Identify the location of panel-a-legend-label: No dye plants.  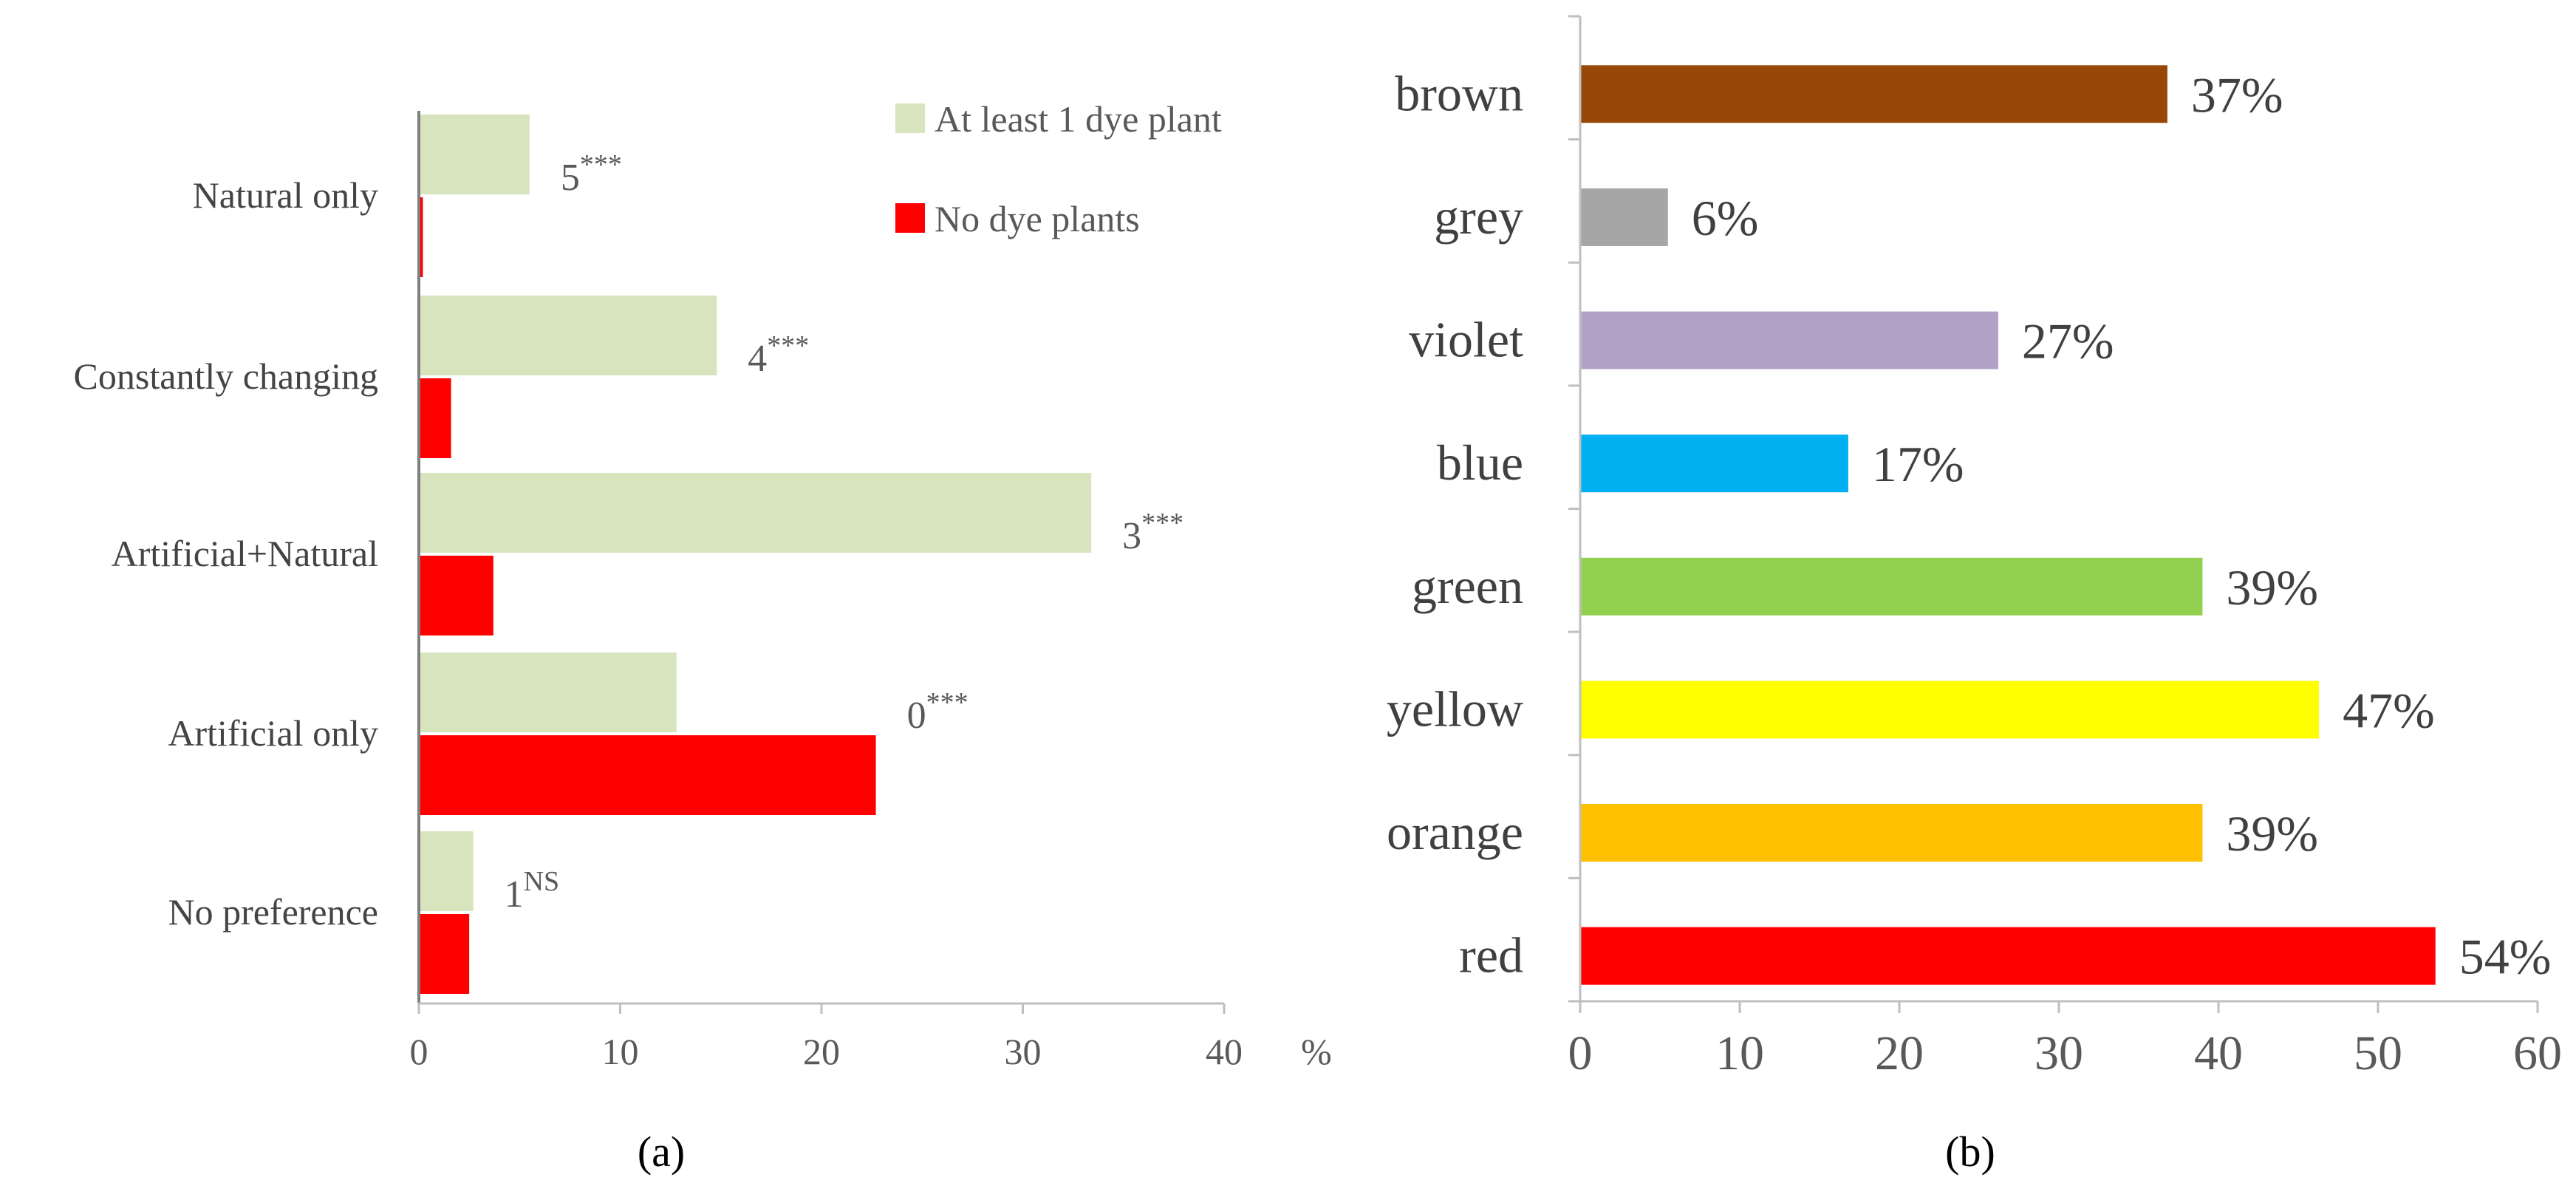
(1037, 219).